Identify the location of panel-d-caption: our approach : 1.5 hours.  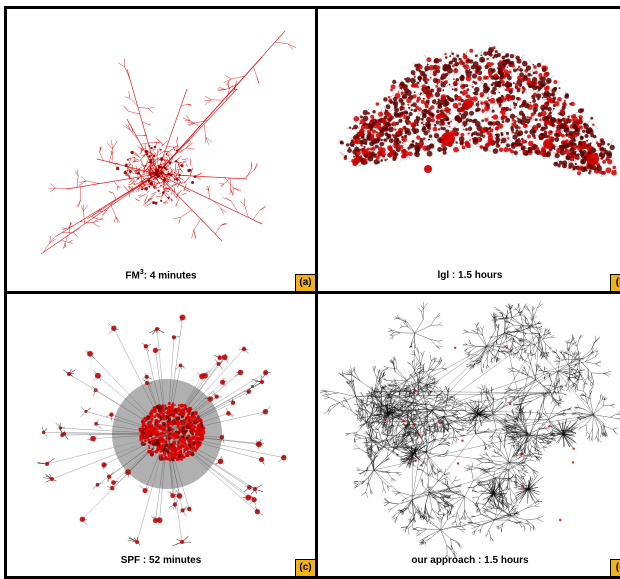
(469, 560).